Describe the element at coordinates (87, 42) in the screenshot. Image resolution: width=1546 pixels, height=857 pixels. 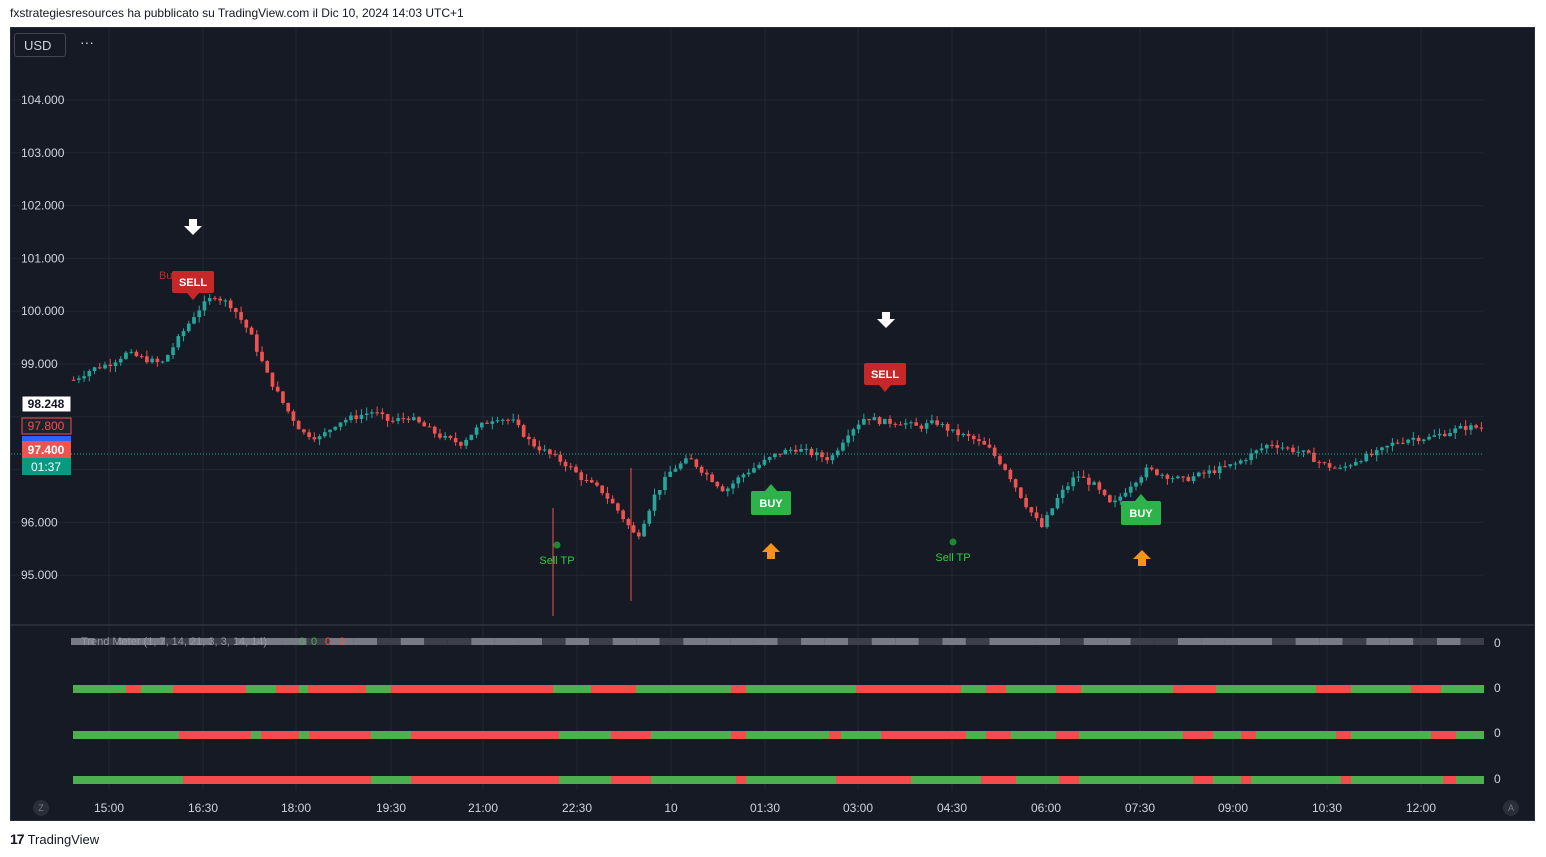
I see `more-icon: ···` at that location.